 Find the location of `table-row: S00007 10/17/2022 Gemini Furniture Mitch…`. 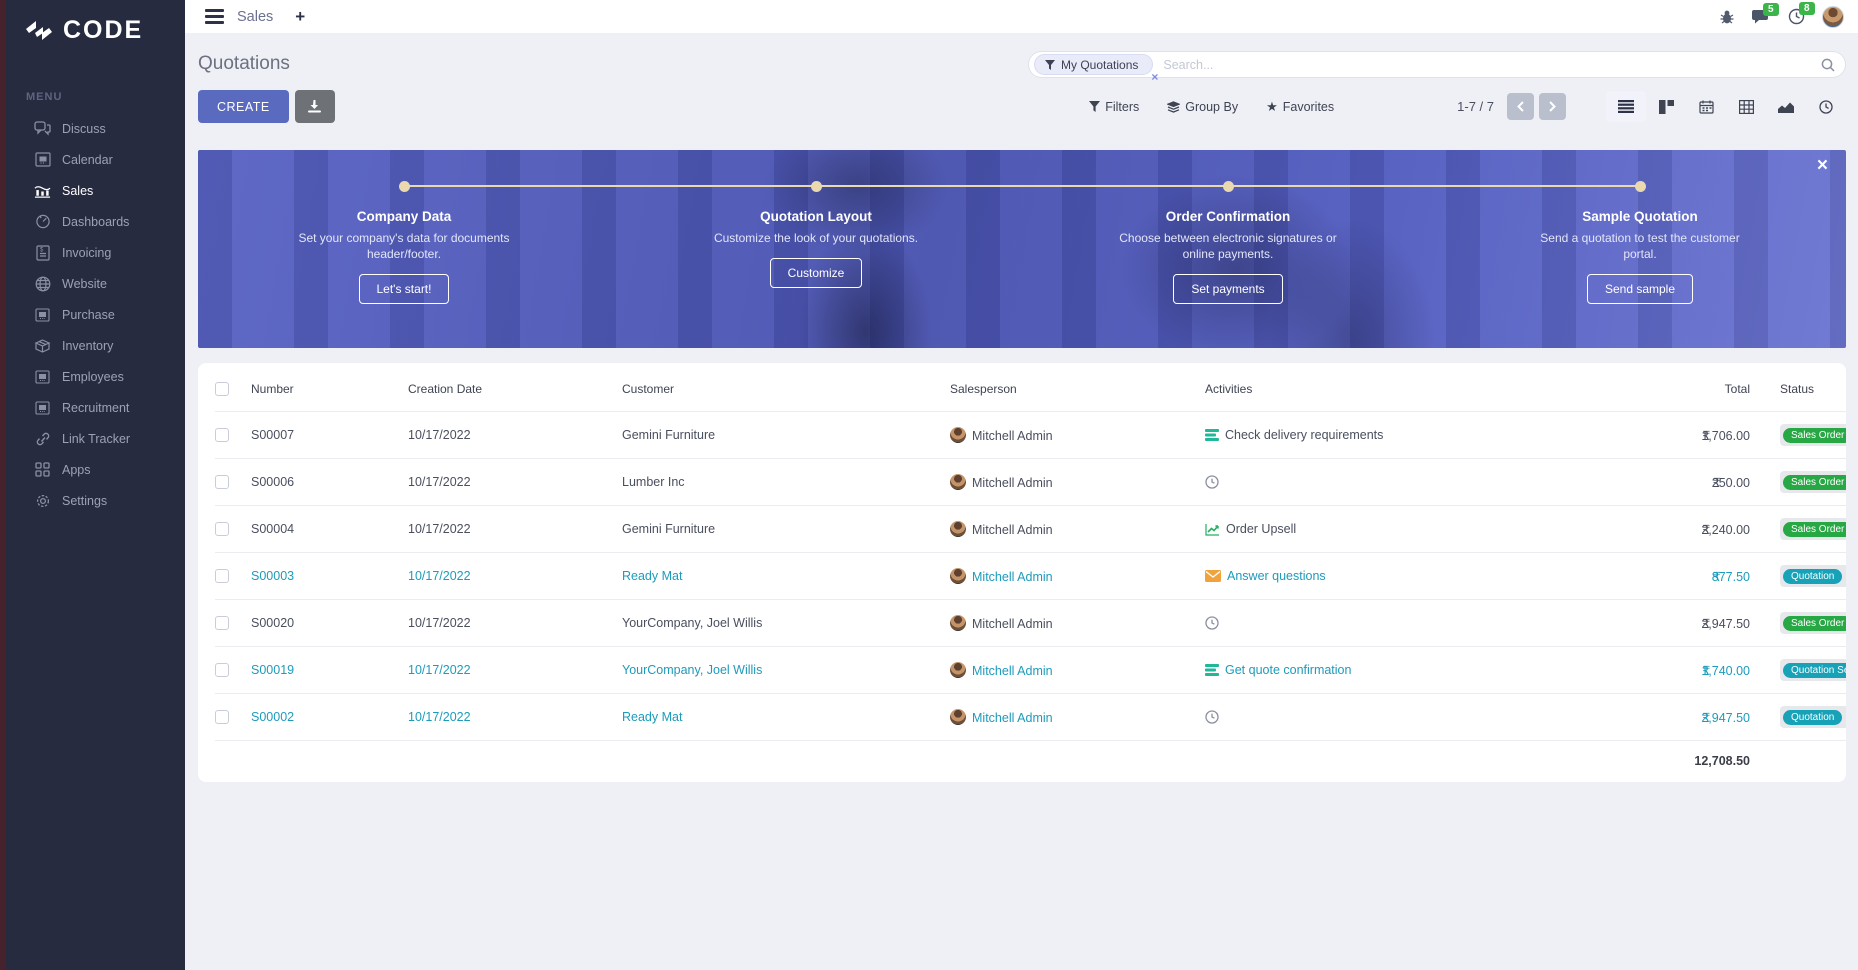

table-row: S00007 10/17/2022 Gemini Furniture Mitch… is located at coordinates (1030, 434).